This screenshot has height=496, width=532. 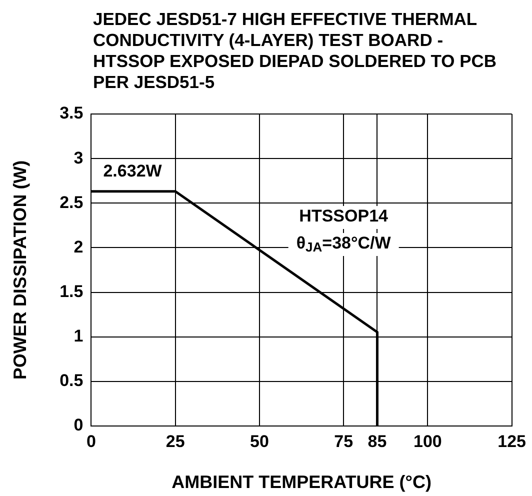 I want to click on data-label: 2.632W, so click(x=133, y=171).